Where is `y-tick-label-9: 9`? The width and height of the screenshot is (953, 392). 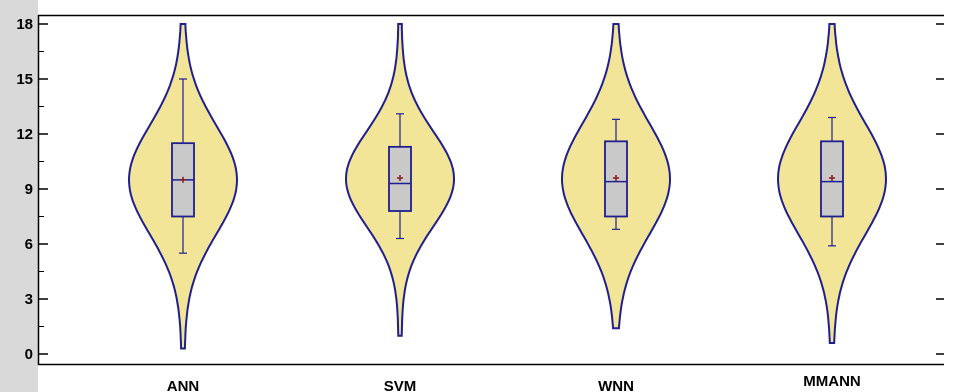 y-tick-label-9: 9 is located at coordinates (29, 189).